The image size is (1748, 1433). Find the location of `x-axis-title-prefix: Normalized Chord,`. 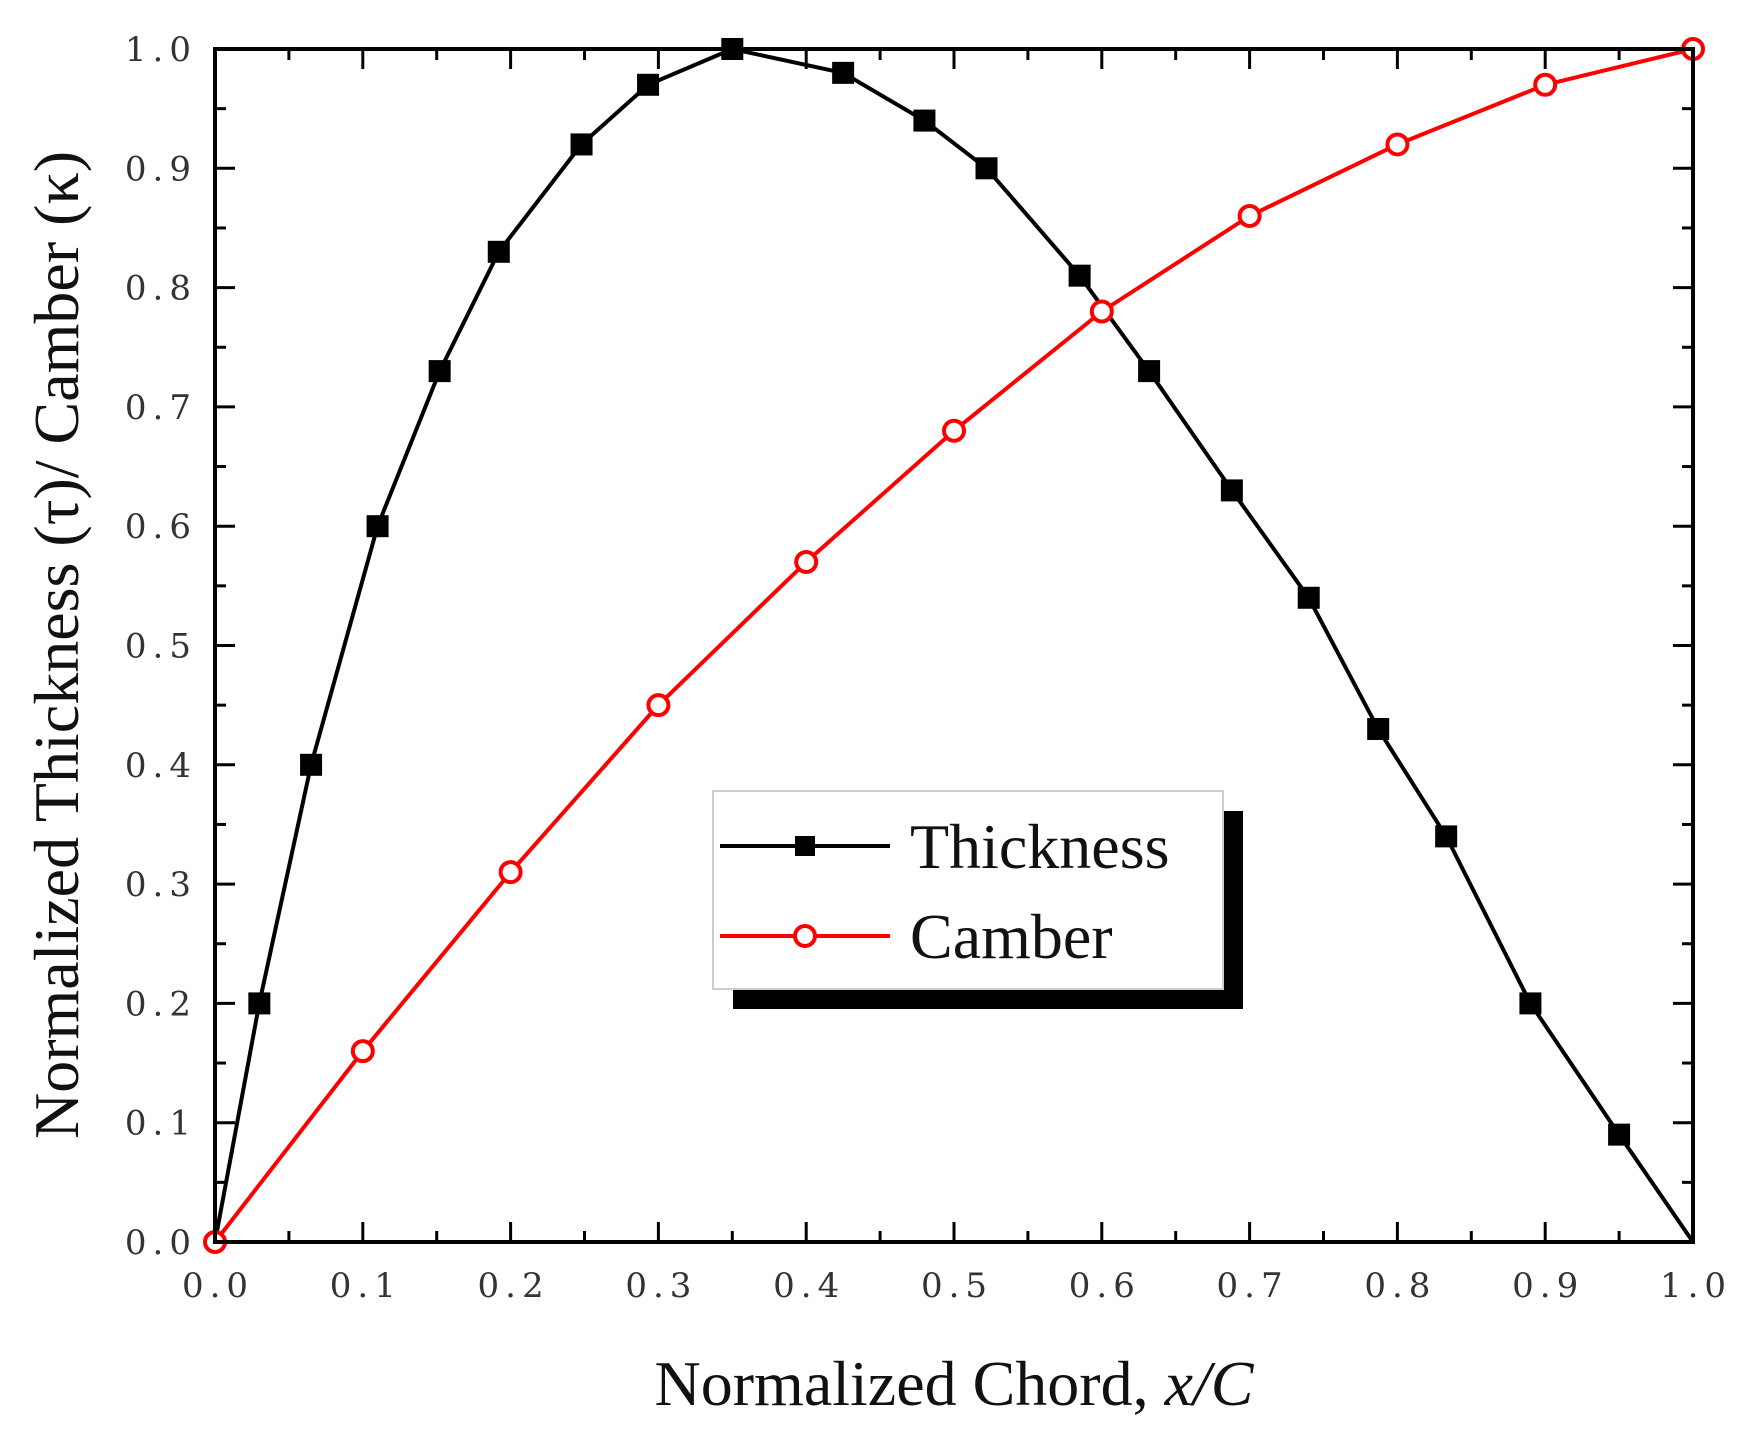

x-axis-title-prefix: Normalized Chord, is located at coordinates (910, 1383).